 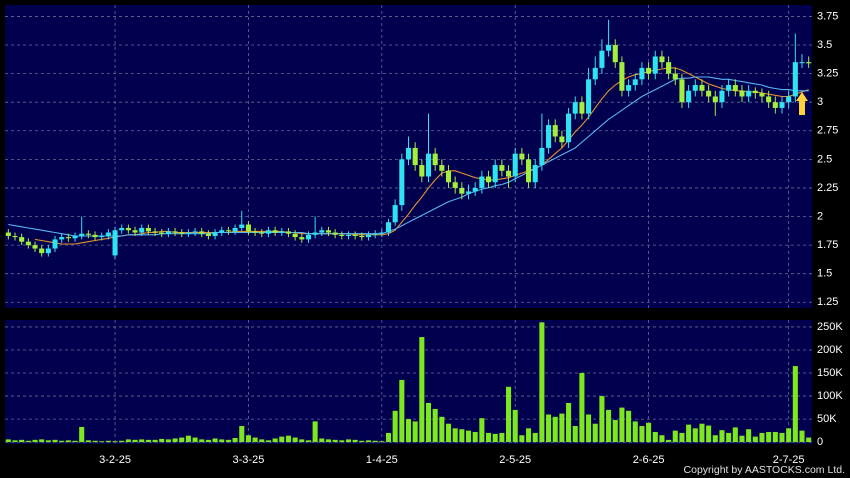 I want to click on y-tick-label: 2, so click(x=820, y=216).